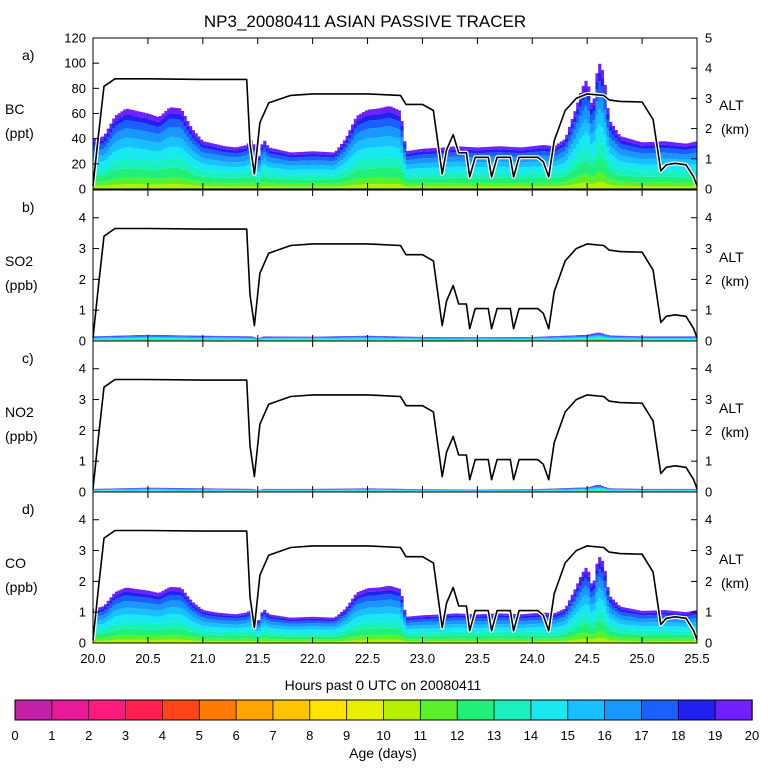 This screenshot has width=768, height=768. Describe the element at coordinates (82, 217) in the screenshot. I see `y-tick-label: 4` at that location.